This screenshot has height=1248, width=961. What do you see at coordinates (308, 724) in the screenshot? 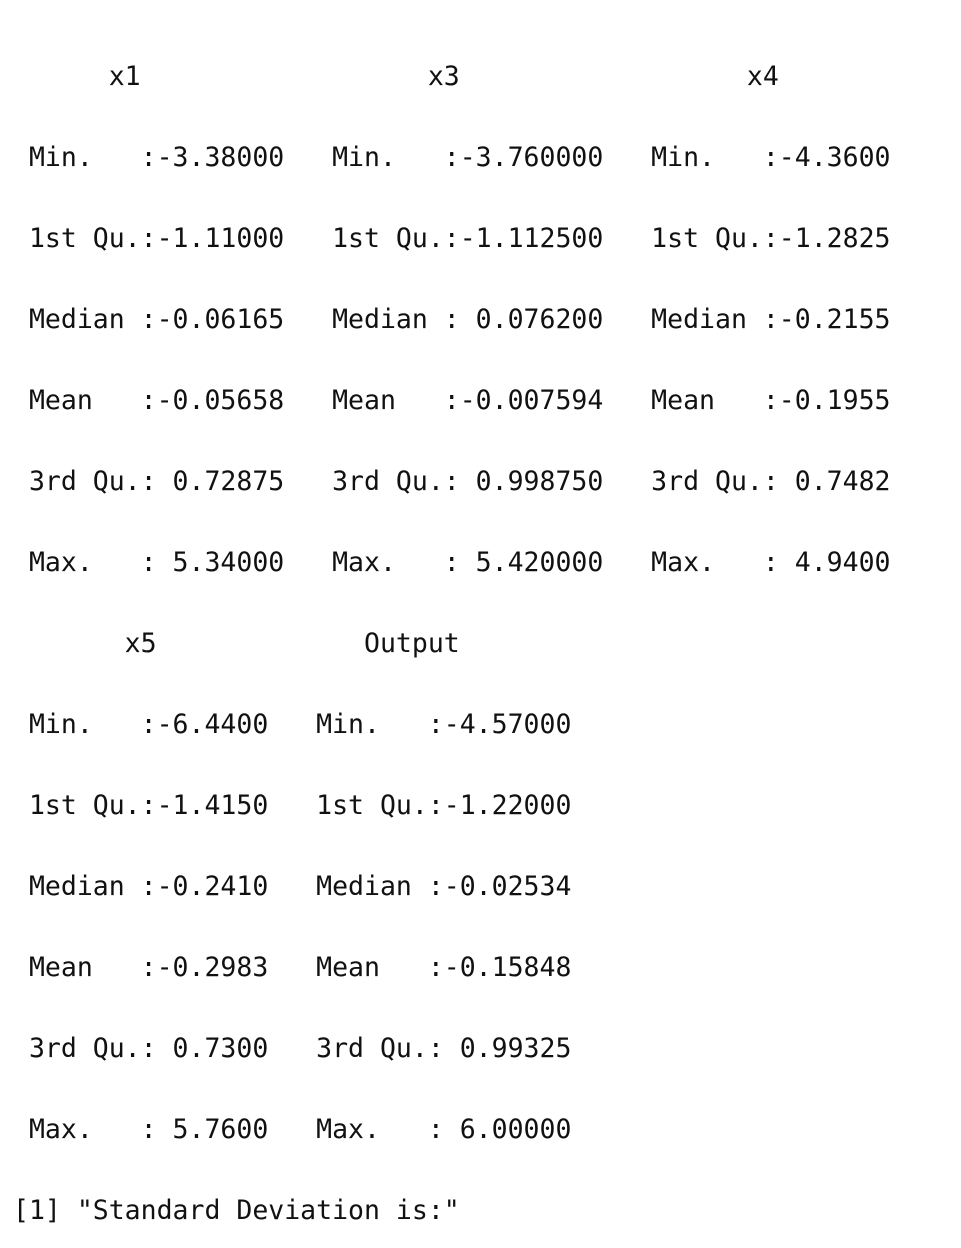
I see `summary-row-min-2: Min. :-6.4400 Min. :-4.57000` at bounding box center [308, 724].